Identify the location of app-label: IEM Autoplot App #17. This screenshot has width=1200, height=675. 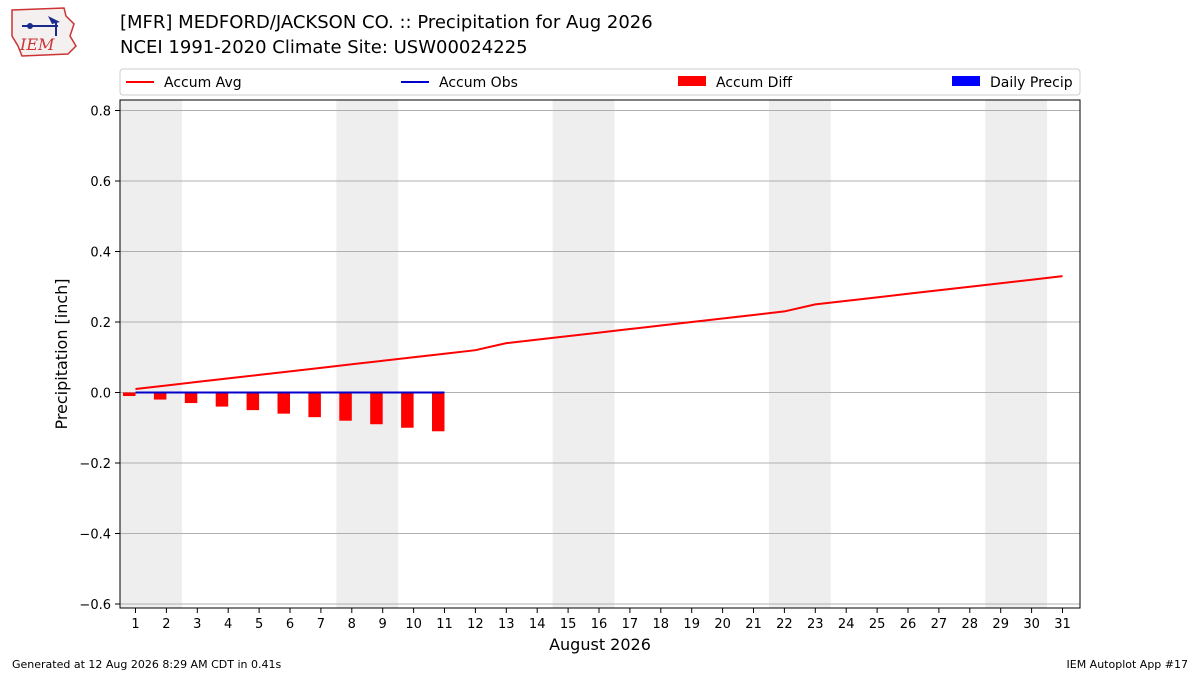
(1127, 664).